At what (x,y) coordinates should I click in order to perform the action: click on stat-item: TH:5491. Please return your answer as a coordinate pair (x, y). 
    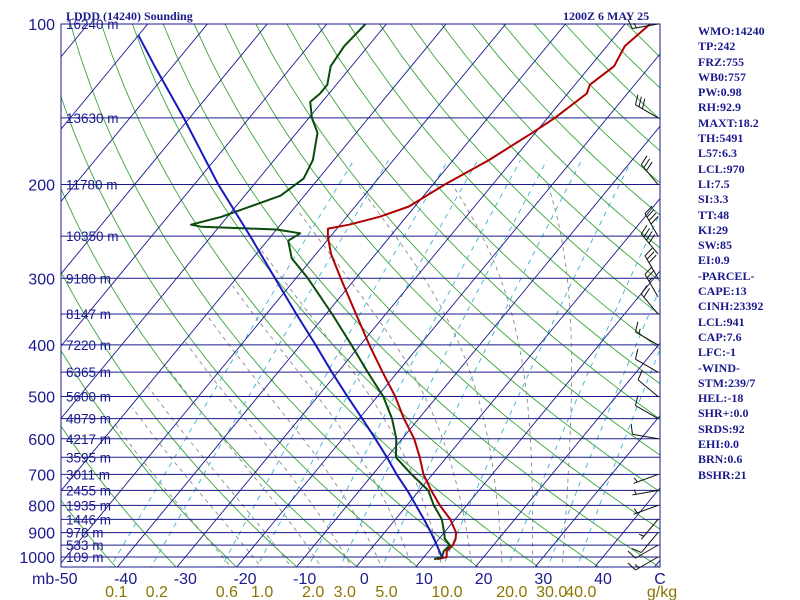
    Looking at the image, I should click on (721, 138).